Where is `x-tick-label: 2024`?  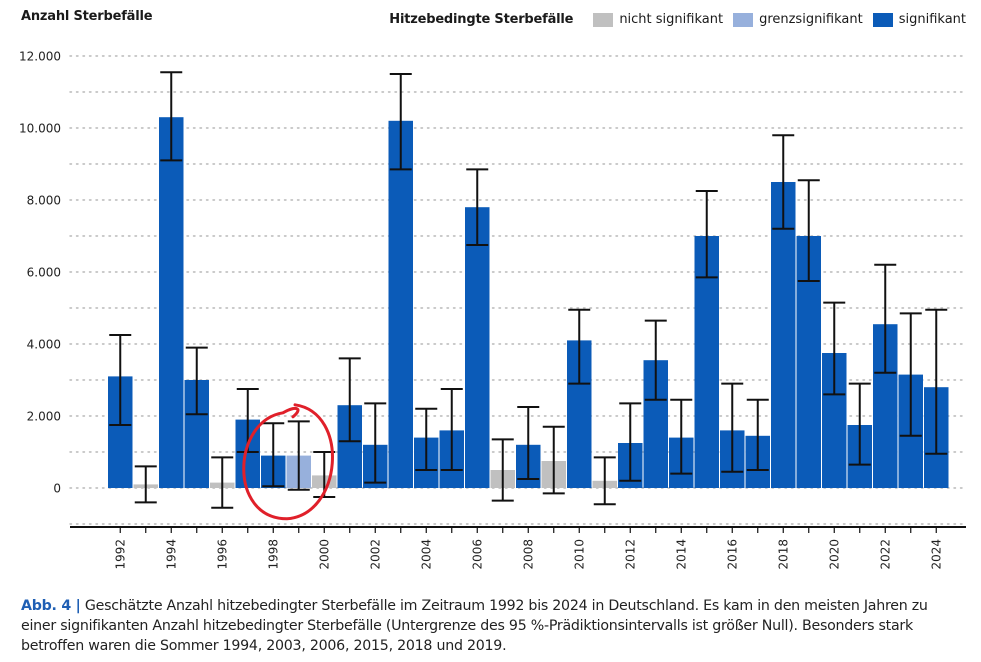 x-tick-label: 2024 is located at coordinates (936, 554).